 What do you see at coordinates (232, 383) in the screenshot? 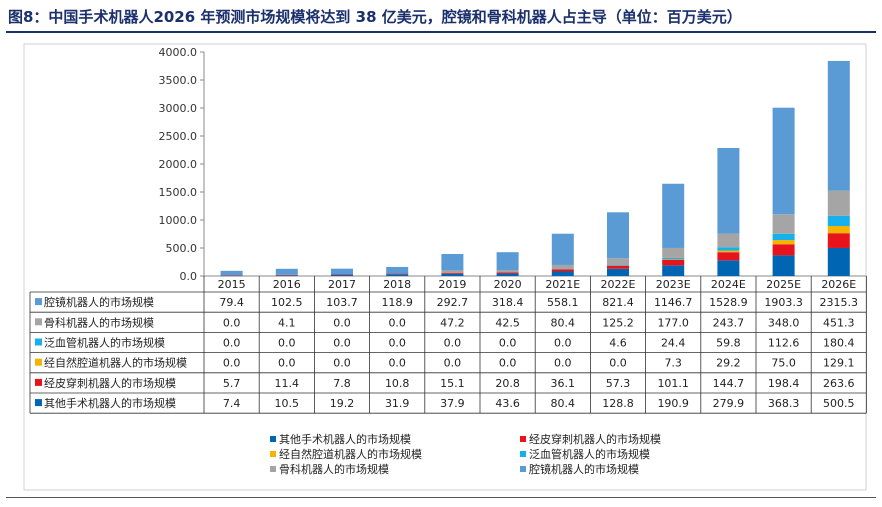
I see `table-cell-value: 5.7` at bounding box center [232, 383].